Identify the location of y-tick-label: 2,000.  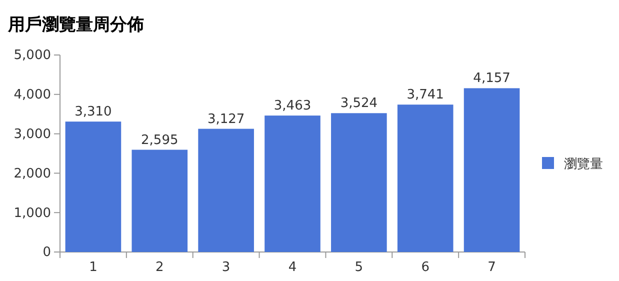
(32, 174).